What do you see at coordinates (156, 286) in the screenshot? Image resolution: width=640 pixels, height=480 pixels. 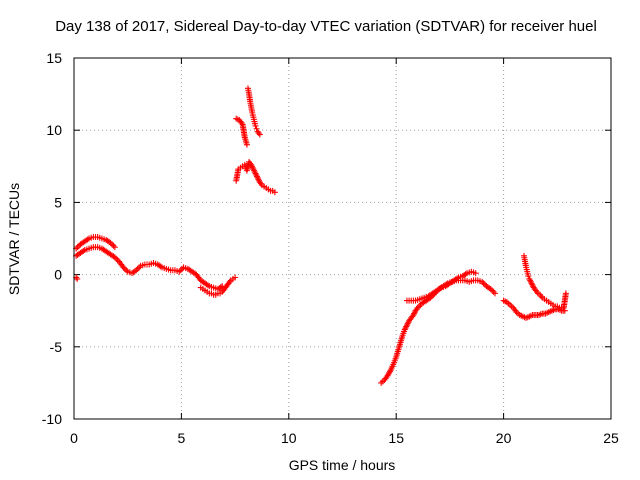 I see `series-arc1-extra` at bounding box center [156, 286].